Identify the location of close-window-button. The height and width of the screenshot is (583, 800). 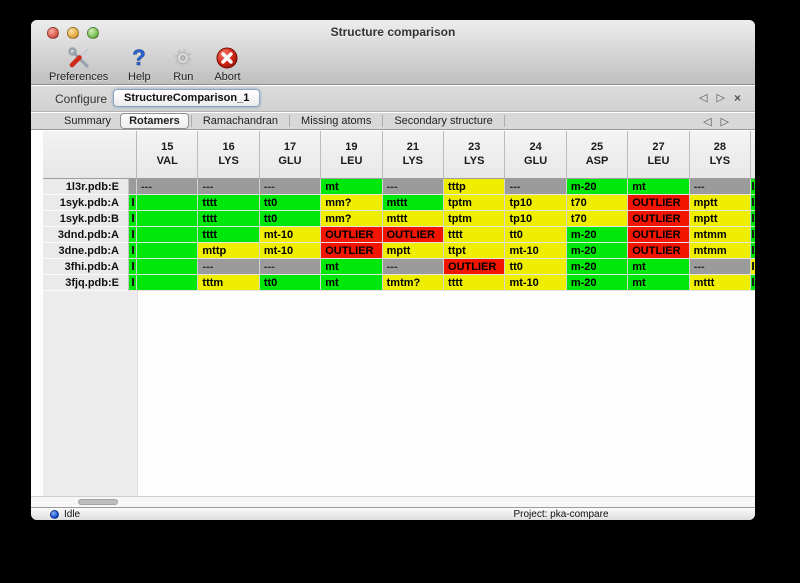
(53, 33).